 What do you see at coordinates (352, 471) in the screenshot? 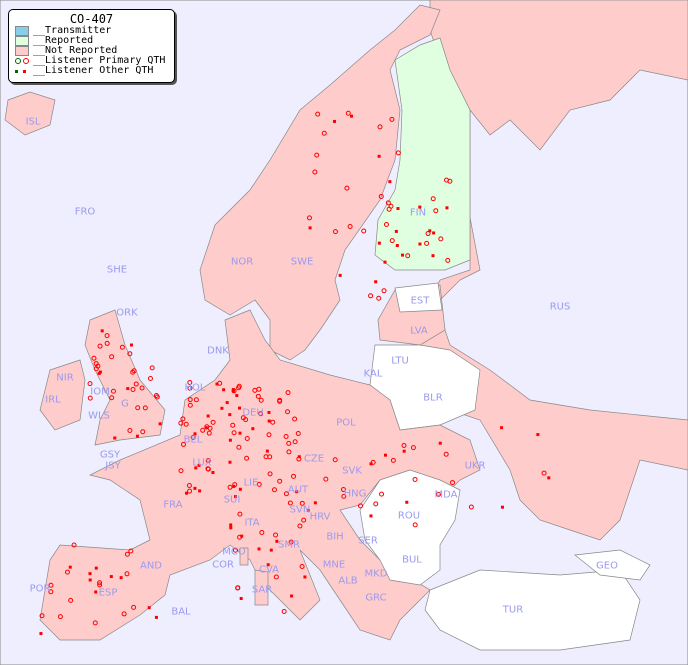
I see `country-label-svk: SVK` at bounding box center [352, 471].